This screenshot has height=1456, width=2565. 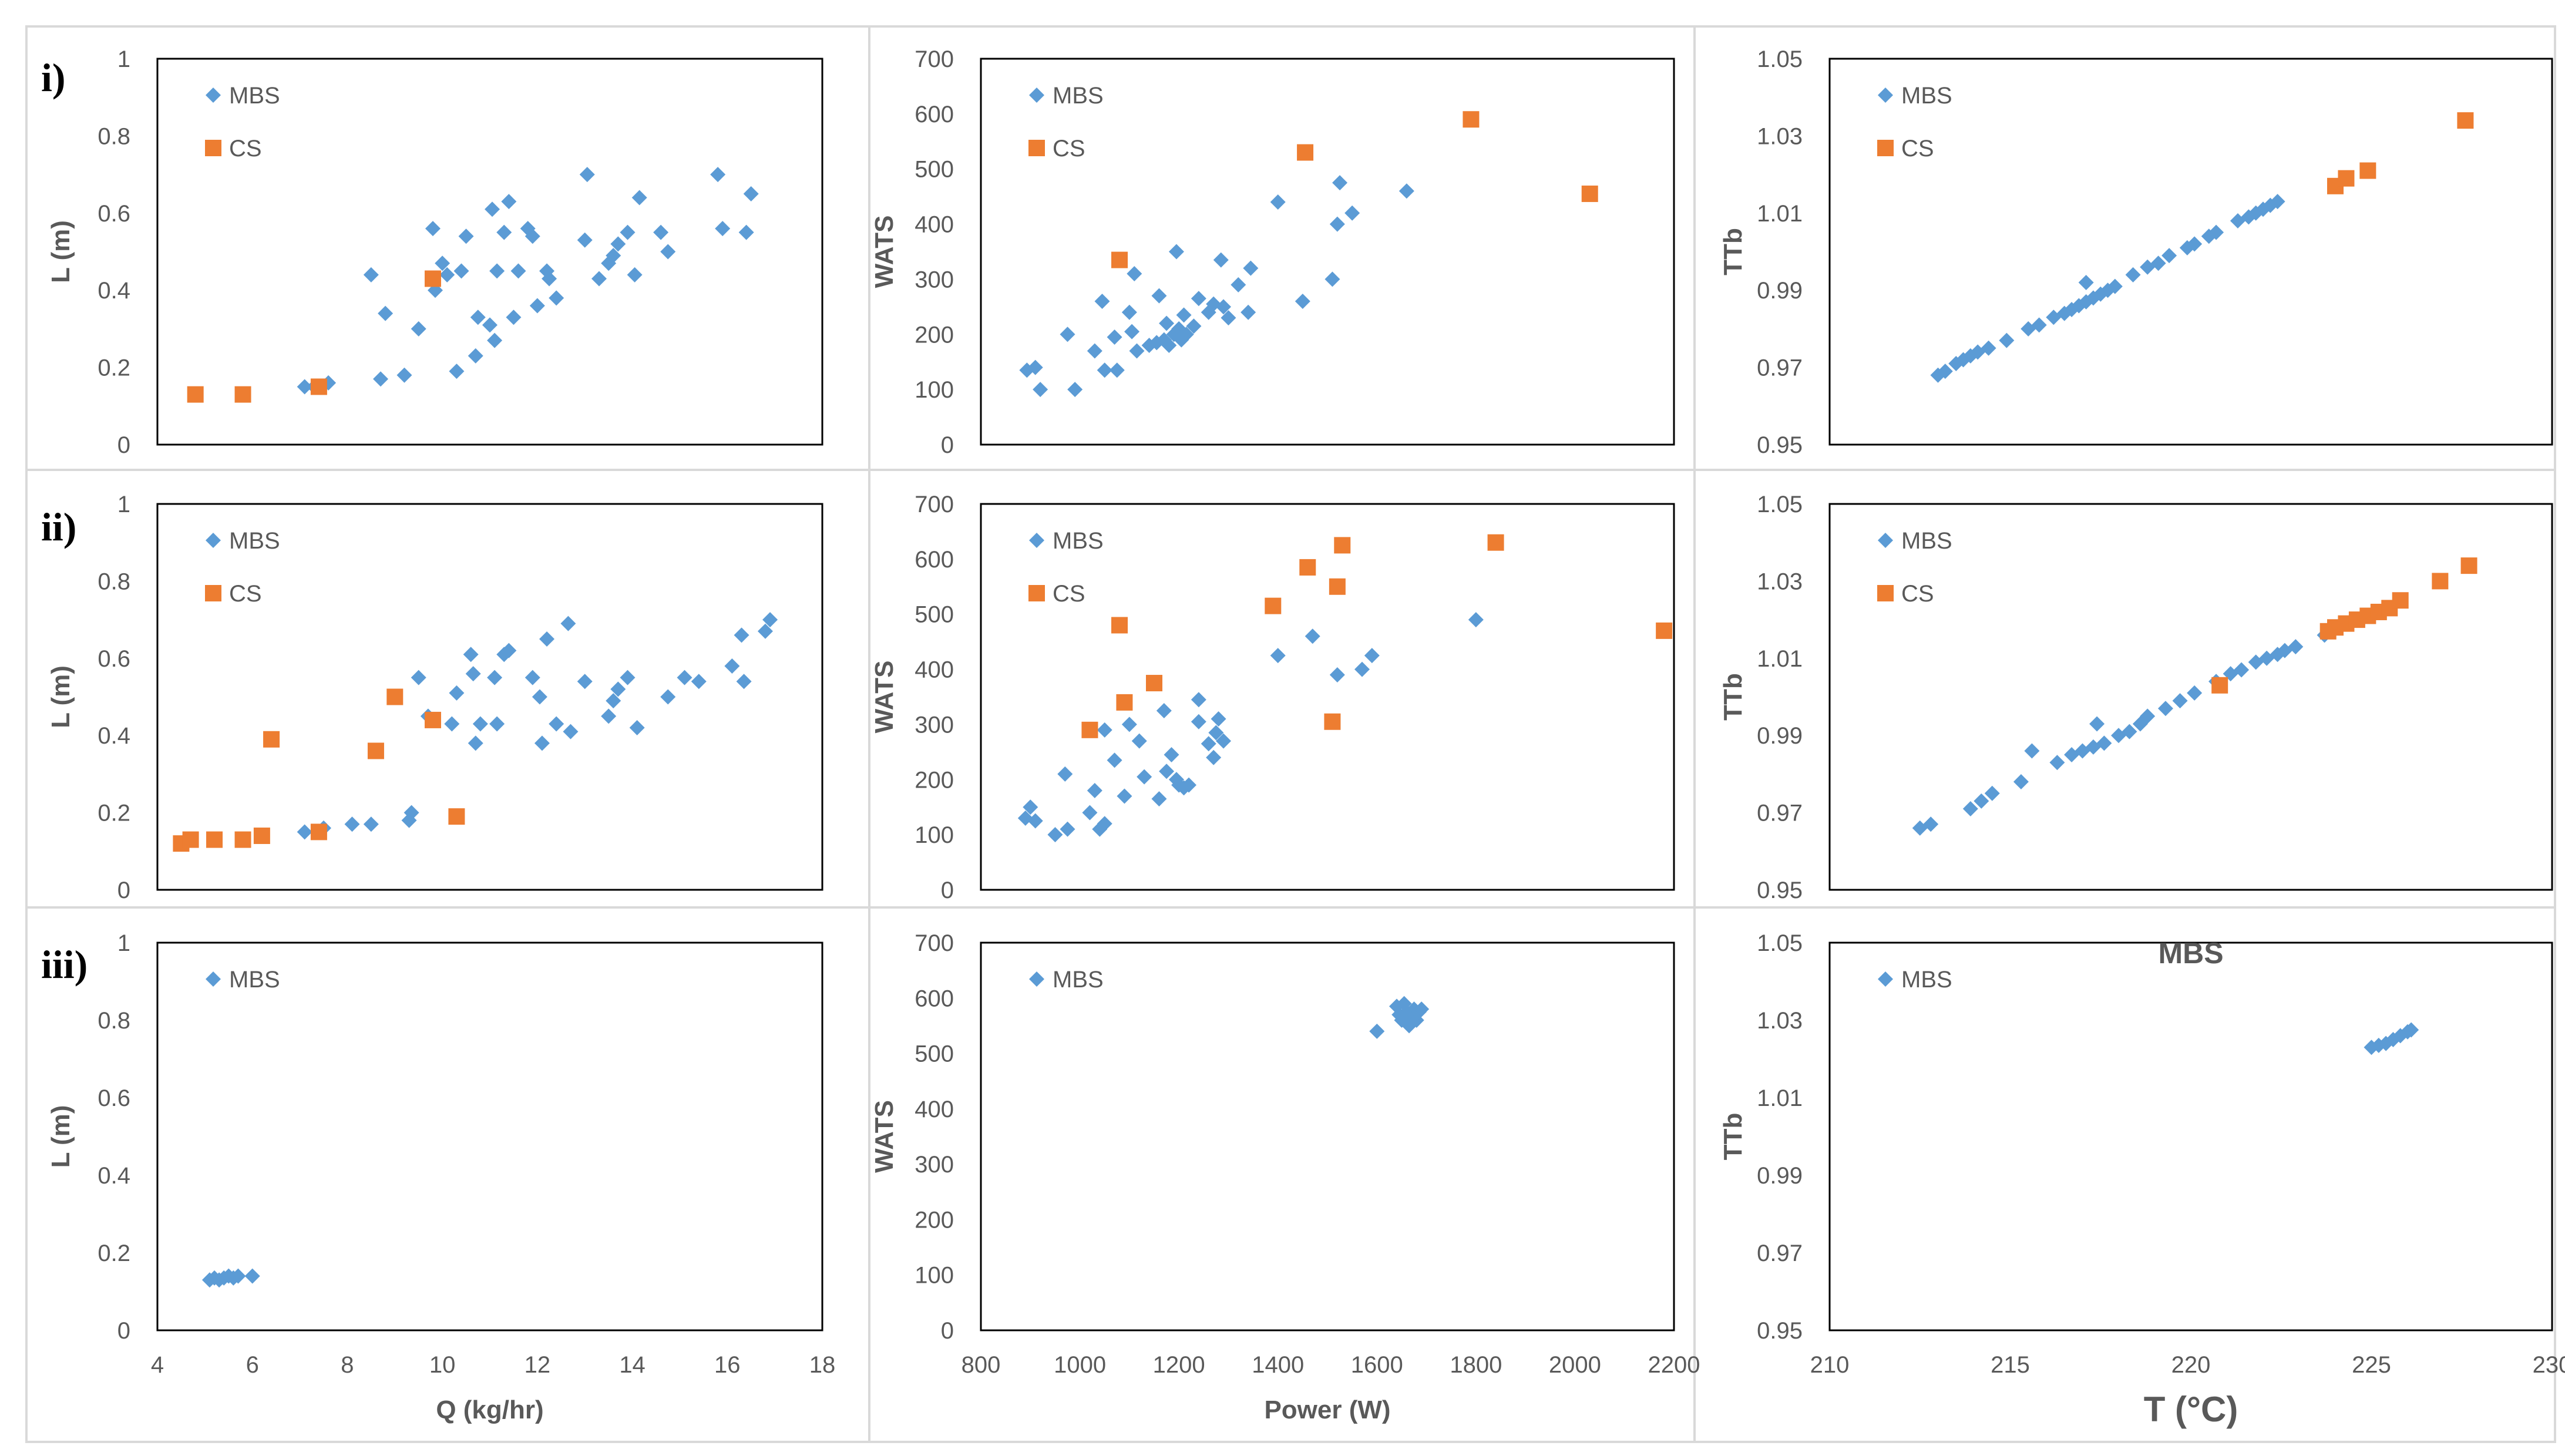 I want to click on row-label-1: i), so click(x=53, y=77).